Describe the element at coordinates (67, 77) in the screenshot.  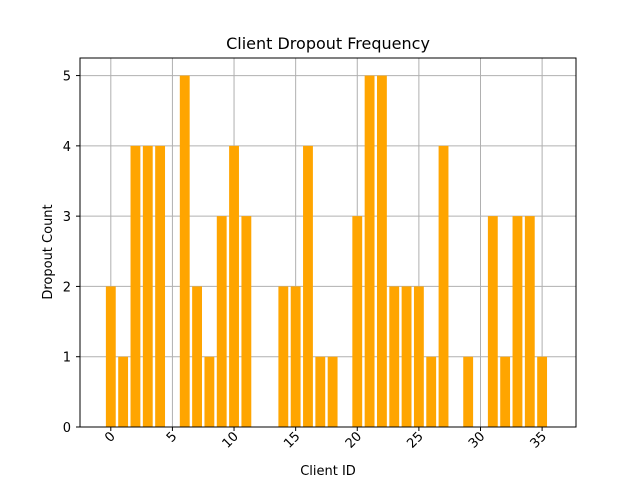
I see `y-tick-label: 5` at that location.